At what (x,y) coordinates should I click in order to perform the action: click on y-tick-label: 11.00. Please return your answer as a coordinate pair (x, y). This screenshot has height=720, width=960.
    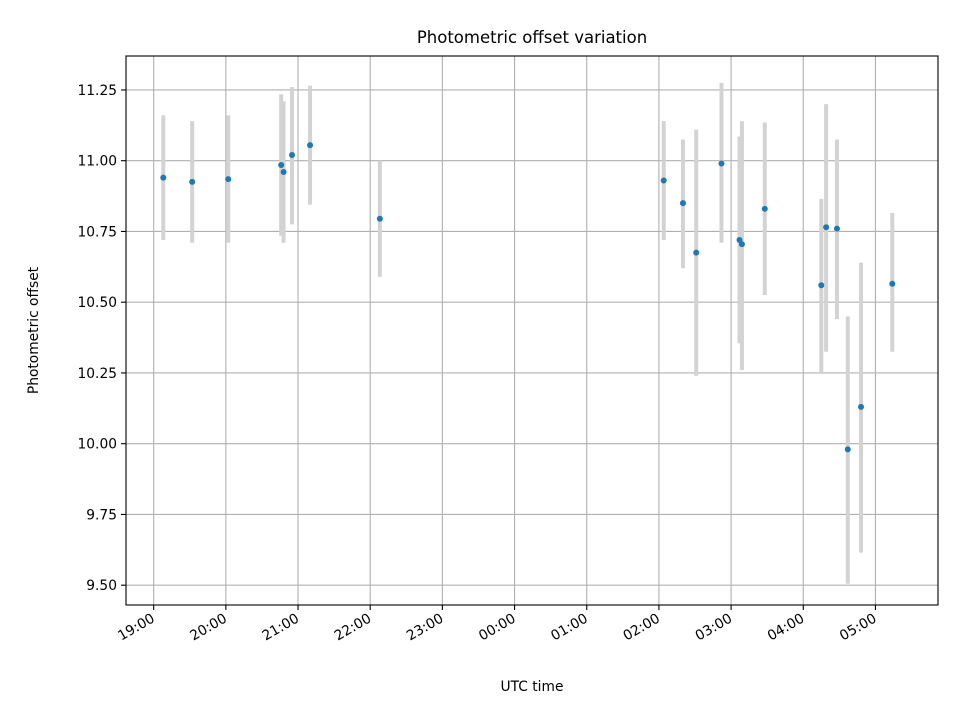
    Looking at the image, I should click on (98, 162).